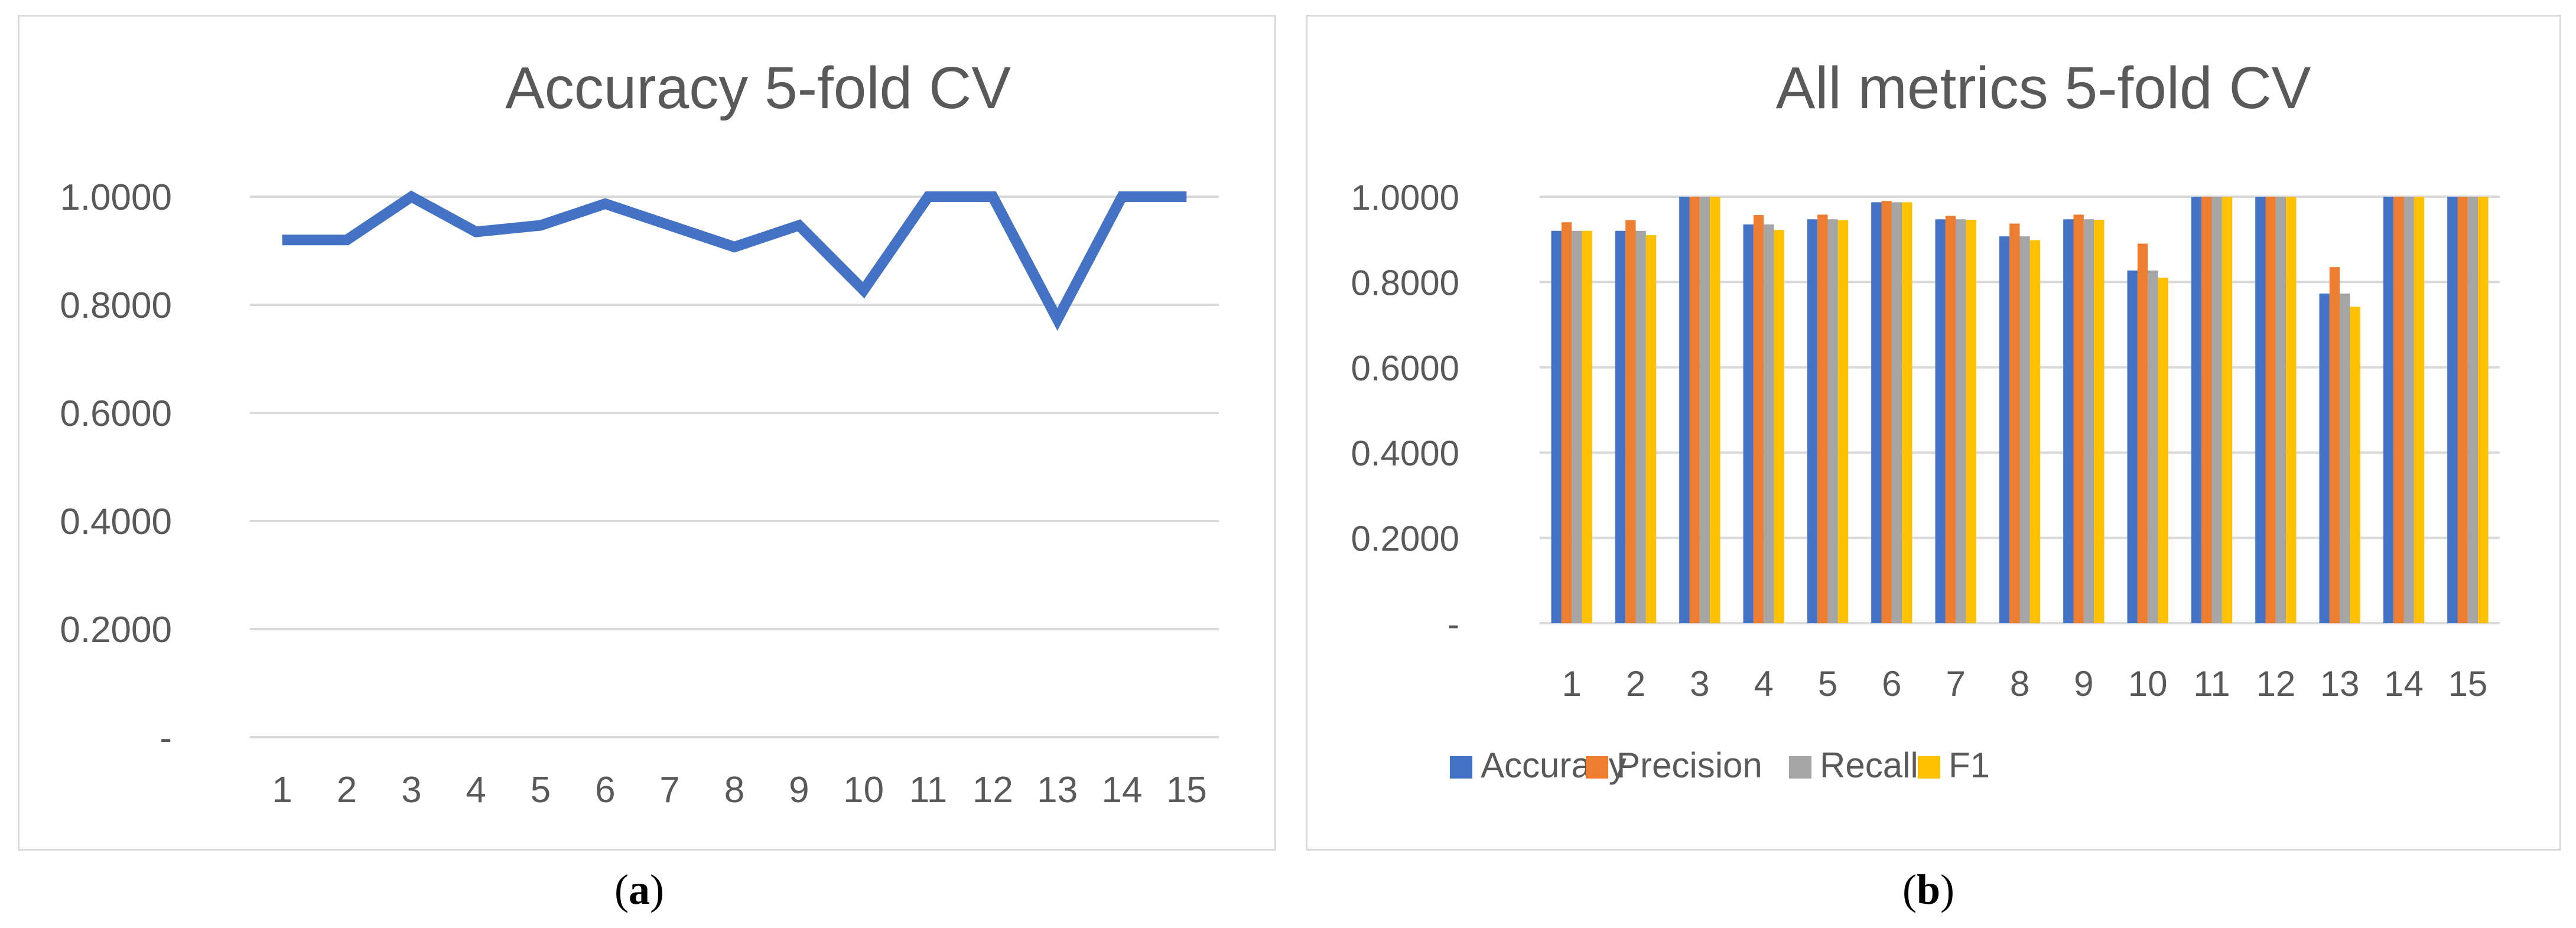  What do you see at coordinates (735, 260) in the screenshot?
I see `series-line-accuracy` at bounding box center [735, 260].